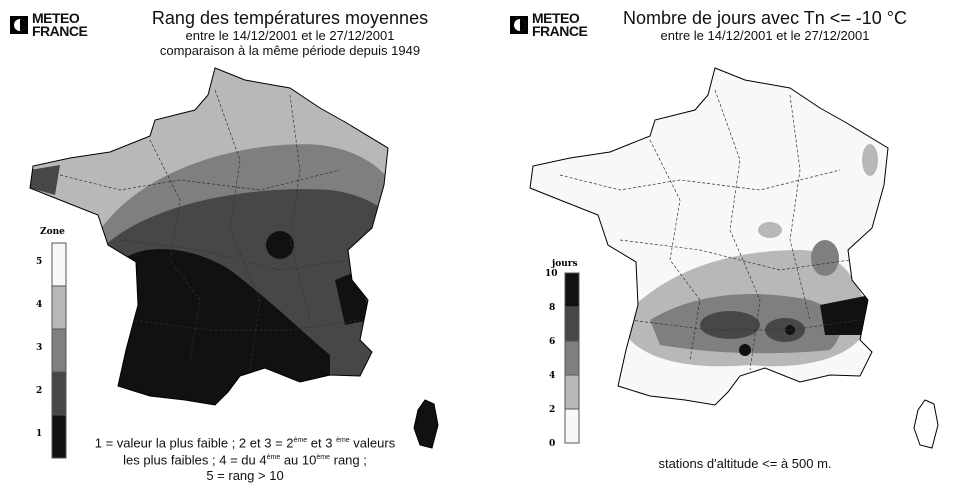 This screenshot has height=491, width=961. I want to click on legend-label: 6, so click(552, 342).